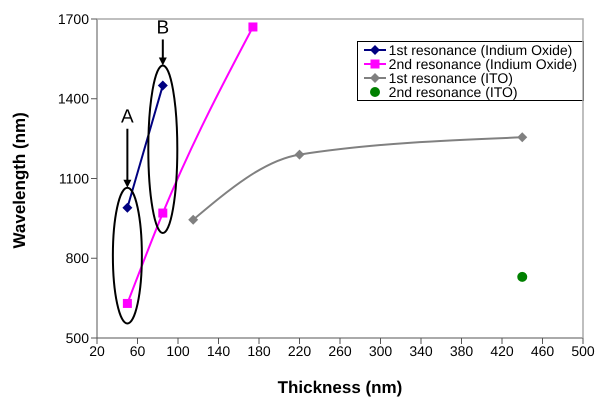 This screenshot has height=403, width=599. I want to click on x-tick-label: 100, so click(178, 350).